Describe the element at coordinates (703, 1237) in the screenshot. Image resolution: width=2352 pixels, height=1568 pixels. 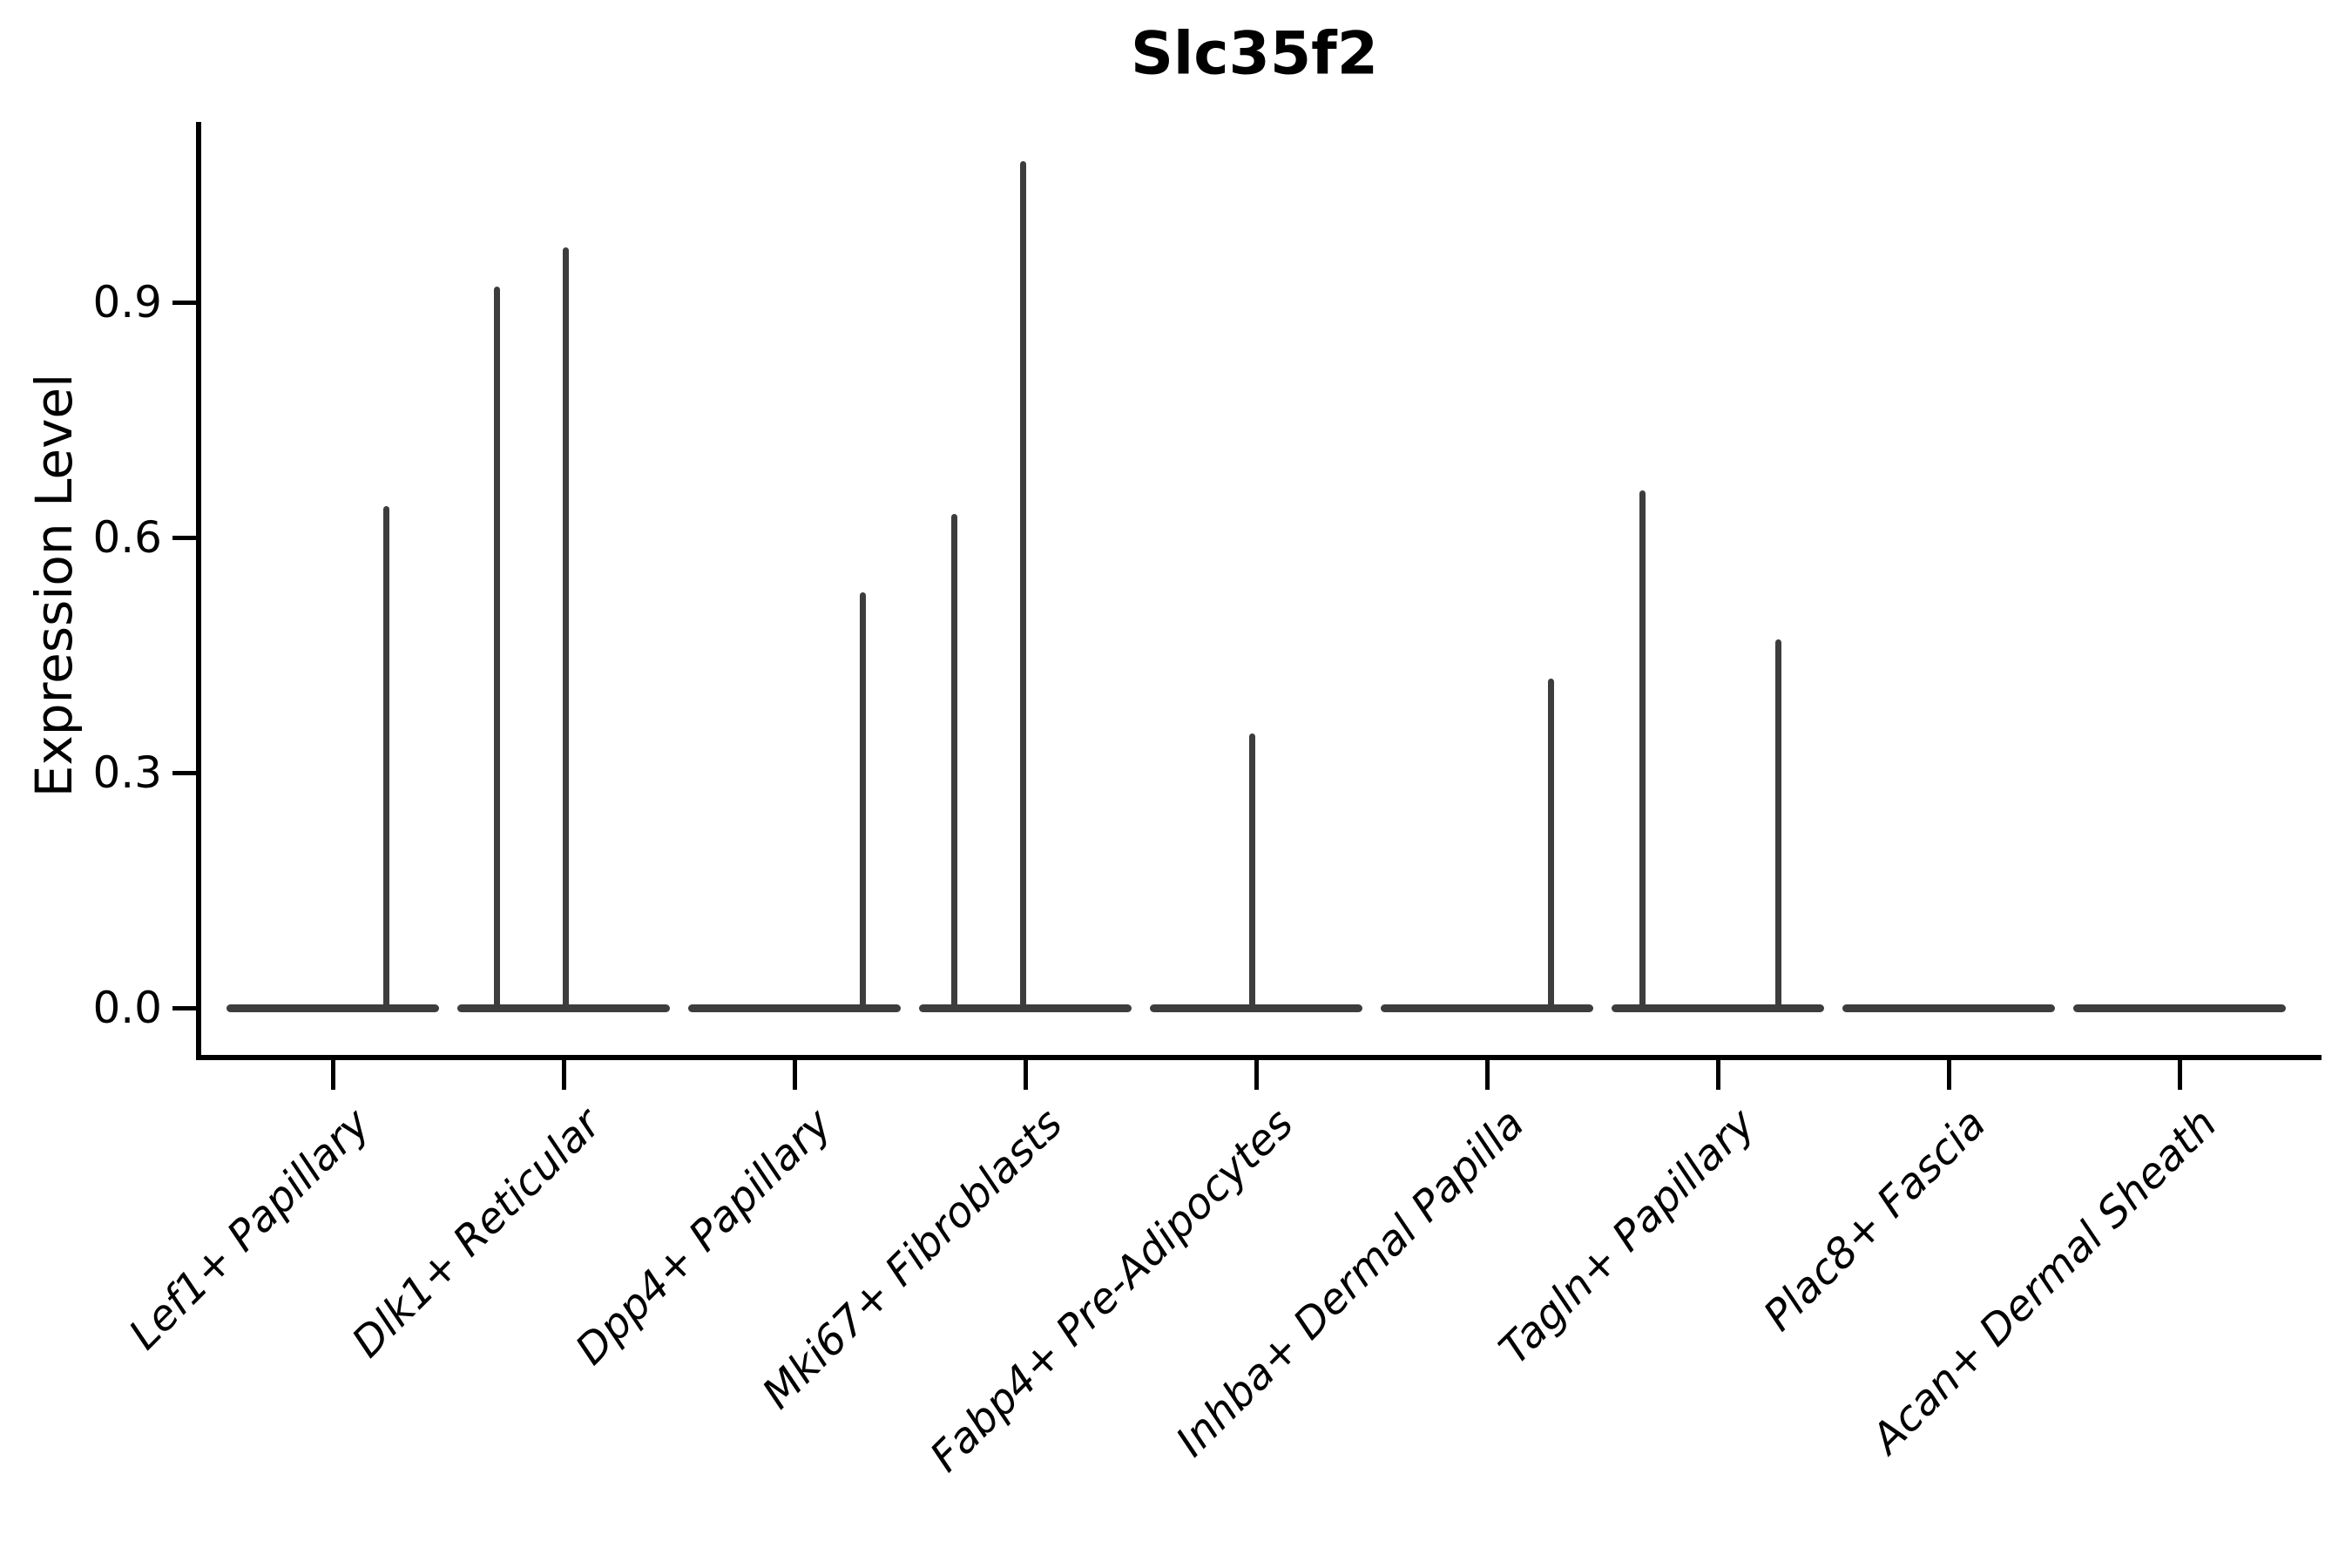
I see `x-tick-label: Dpp4+ Papillary` at that location.